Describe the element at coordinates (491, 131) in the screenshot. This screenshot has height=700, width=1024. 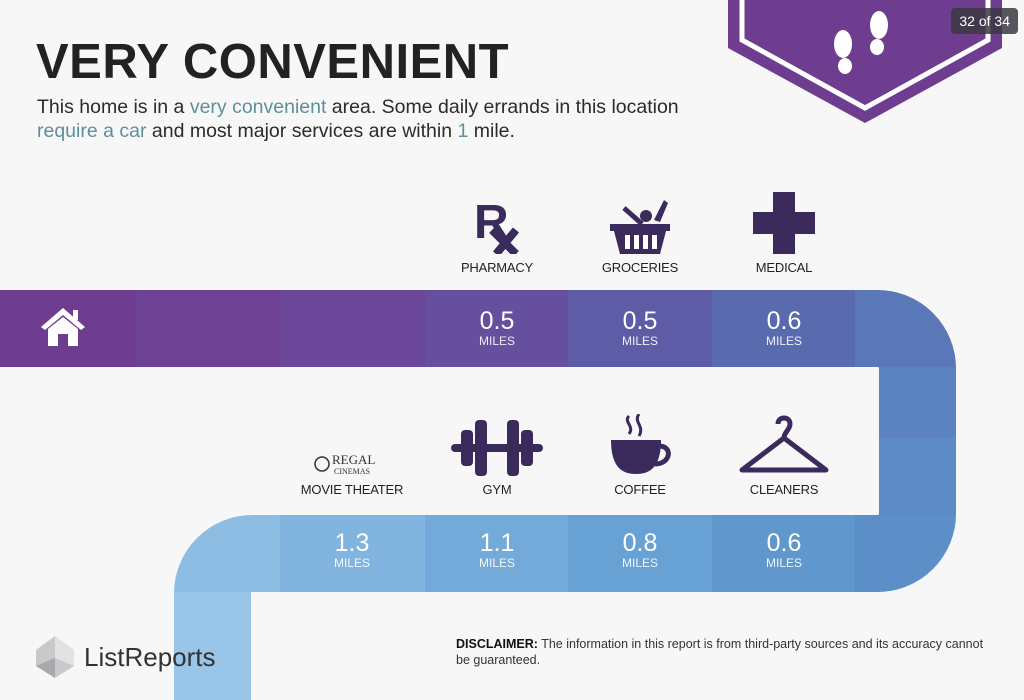
I see `description-text: mile.` at that location.